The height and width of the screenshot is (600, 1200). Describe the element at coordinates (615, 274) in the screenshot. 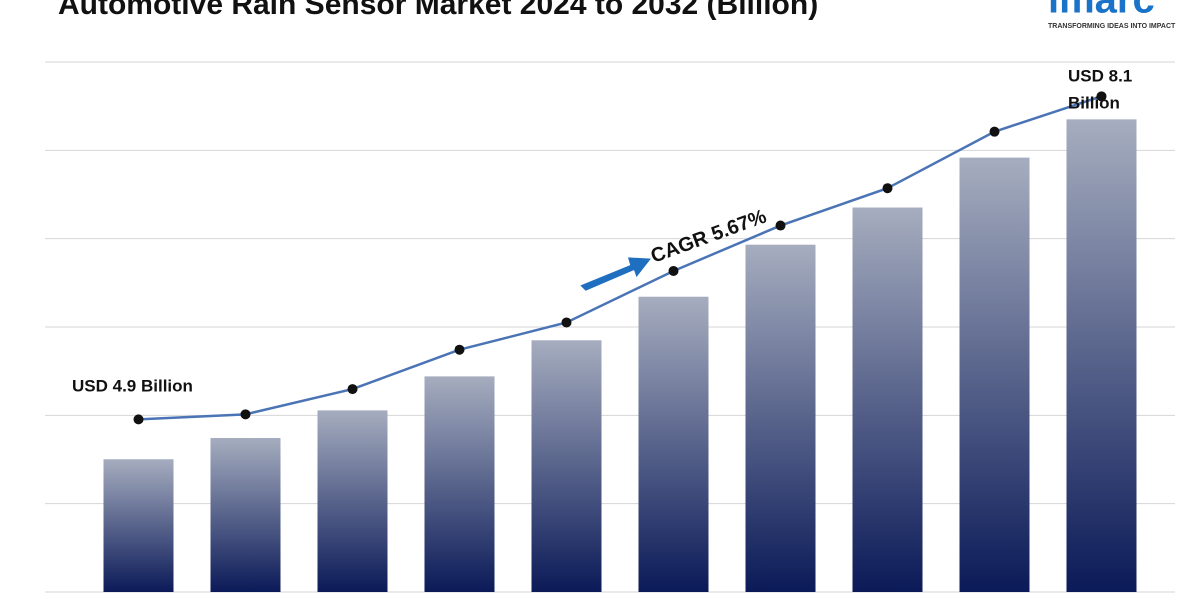

I see `cagr-arrow` at that location.